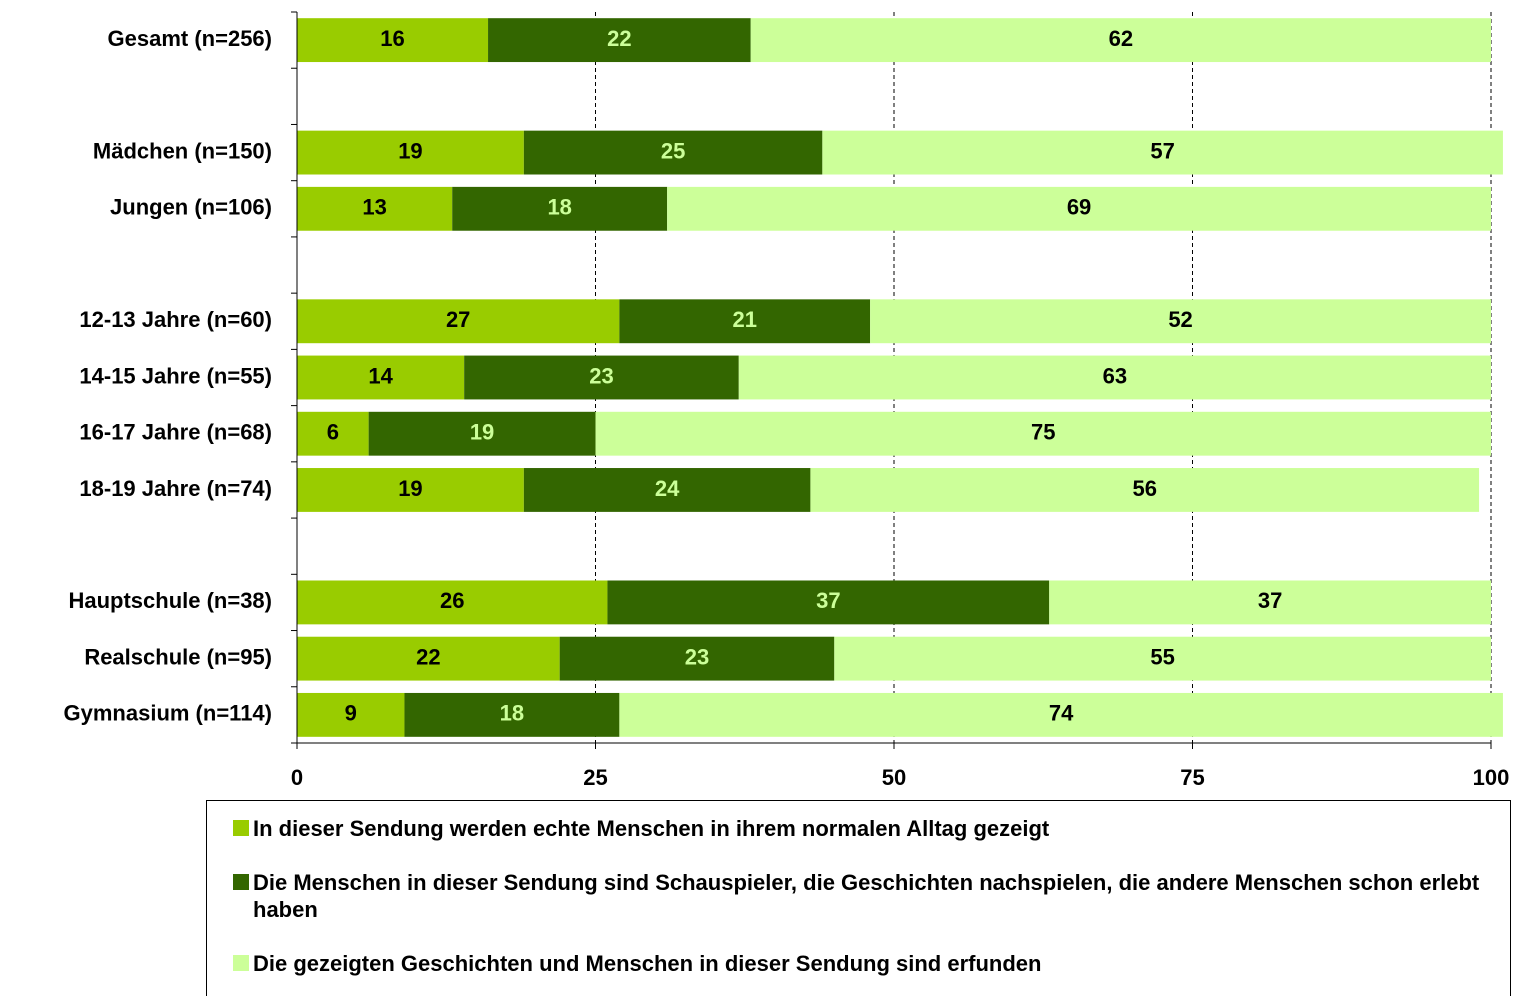 Image resolution: width=1519 pixels, height=996 pixels. I want to click on value-label: 69, so click(1079, 207).